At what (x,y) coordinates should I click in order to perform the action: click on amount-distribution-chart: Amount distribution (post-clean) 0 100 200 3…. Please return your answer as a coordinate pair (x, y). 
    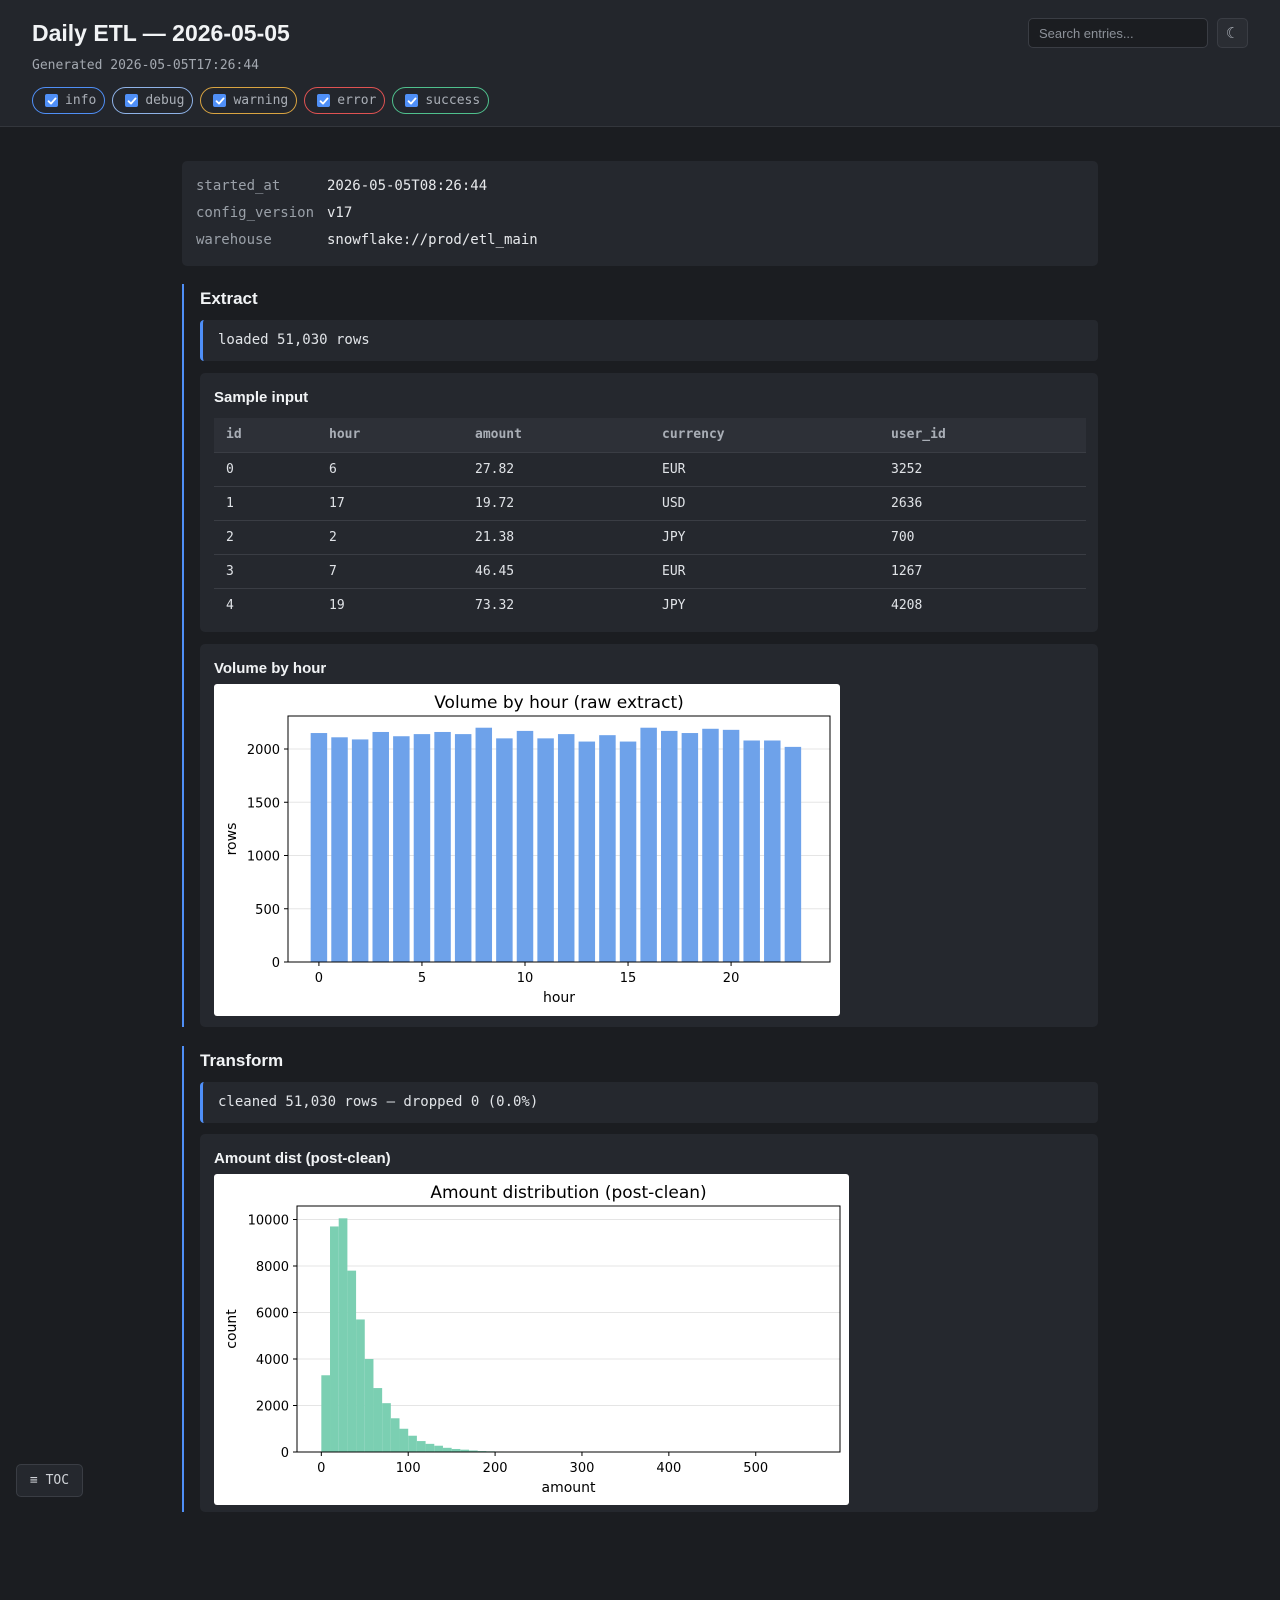
    Looking at the image, I should click on (532, 1339).